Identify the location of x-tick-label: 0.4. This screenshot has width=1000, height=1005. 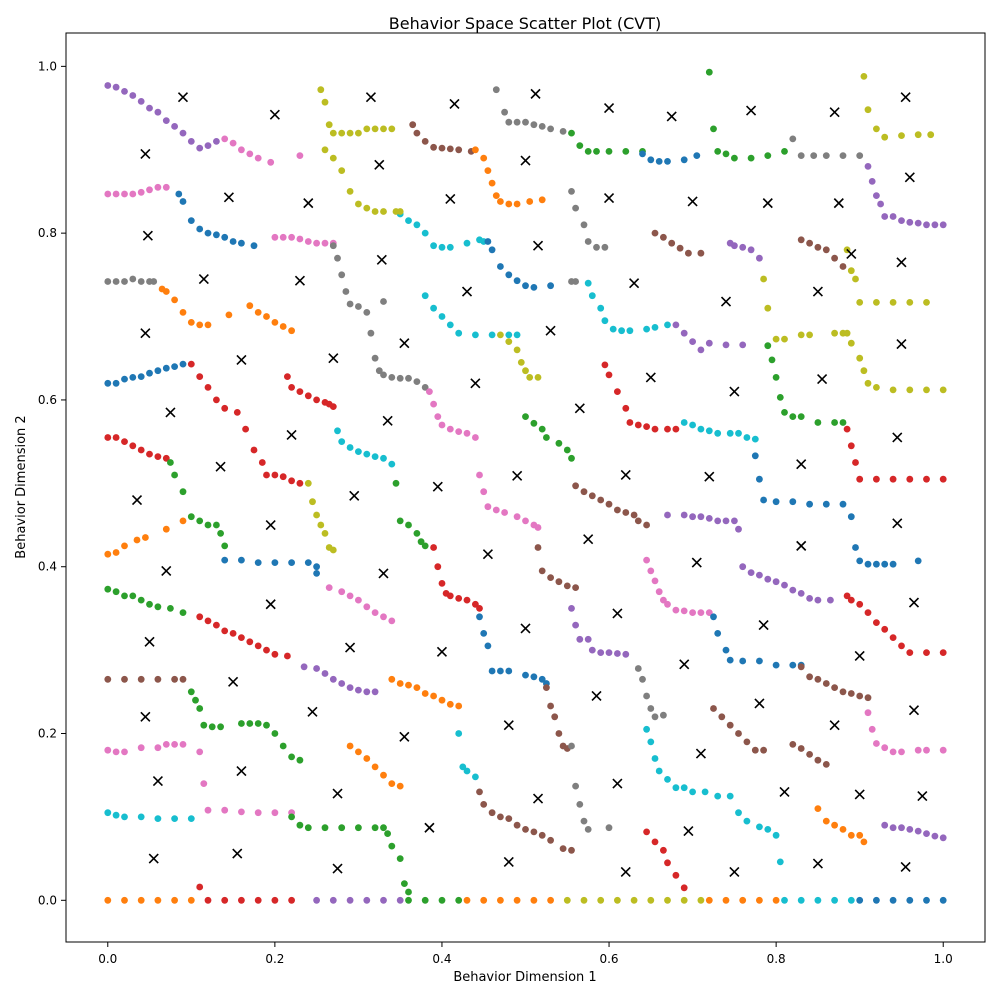
(441, 959).